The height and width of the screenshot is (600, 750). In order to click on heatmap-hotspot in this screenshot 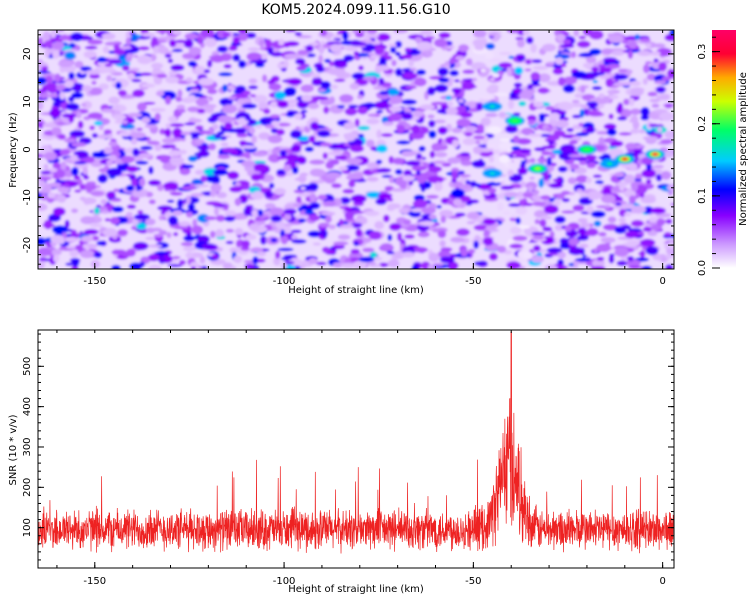, I will do `click(655, 154)`.